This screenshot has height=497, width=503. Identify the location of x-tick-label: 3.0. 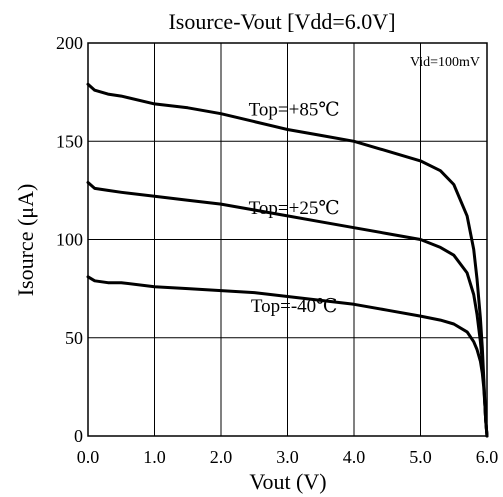
(287, 457).